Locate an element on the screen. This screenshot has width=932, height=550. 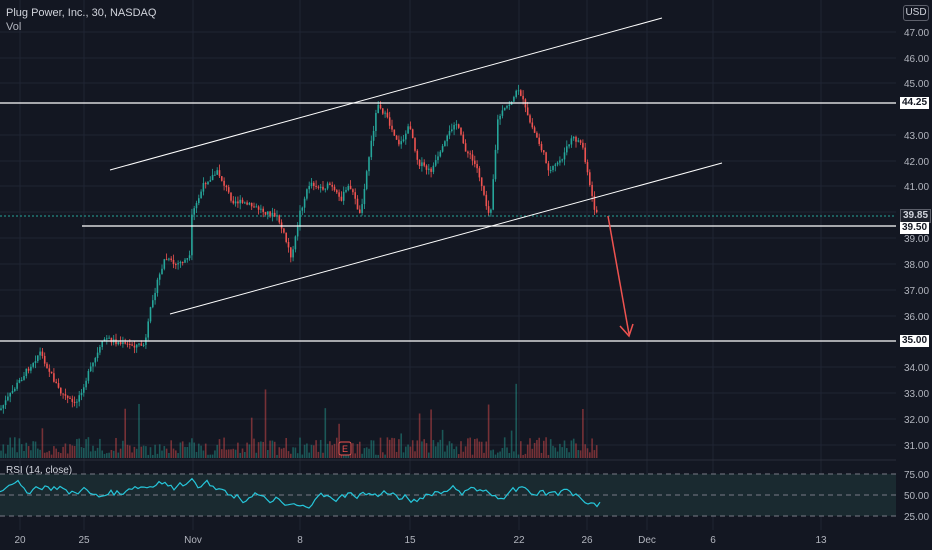
time-axis-label: 25 is located at coordinates (84, 540).